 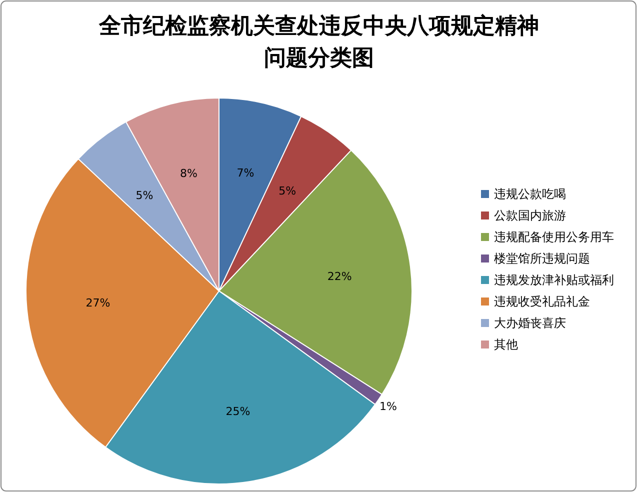 What do you see at coordinates (530, 323) in the screenshot?
I see `legend-label: 大办婚丧喜庆` at bounding box center [530, 323].